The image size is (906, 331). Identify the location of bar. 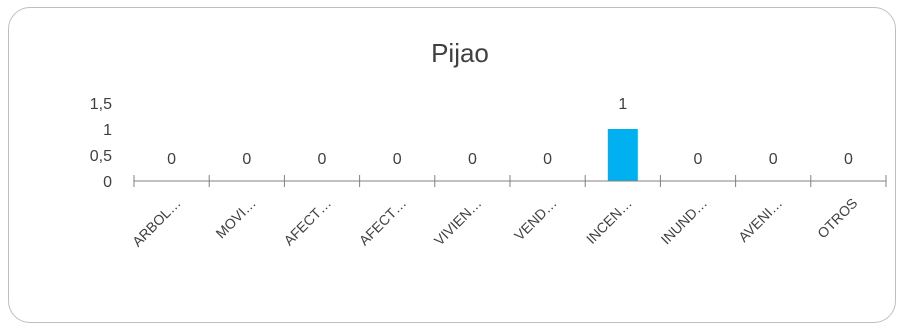
(622, 155).